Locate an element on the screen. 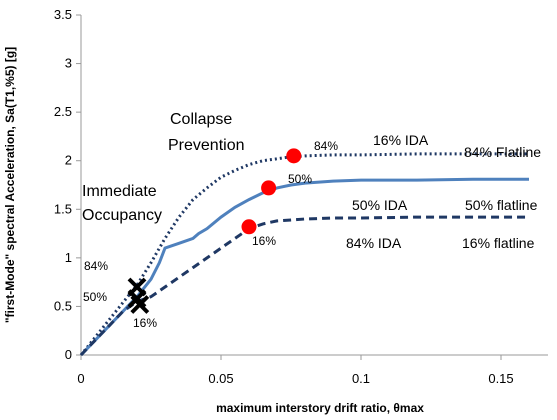 Image resolution: width=557 pixels, height=420 pixels. y-tick-label: 2 is located at coordinates (68, 160).